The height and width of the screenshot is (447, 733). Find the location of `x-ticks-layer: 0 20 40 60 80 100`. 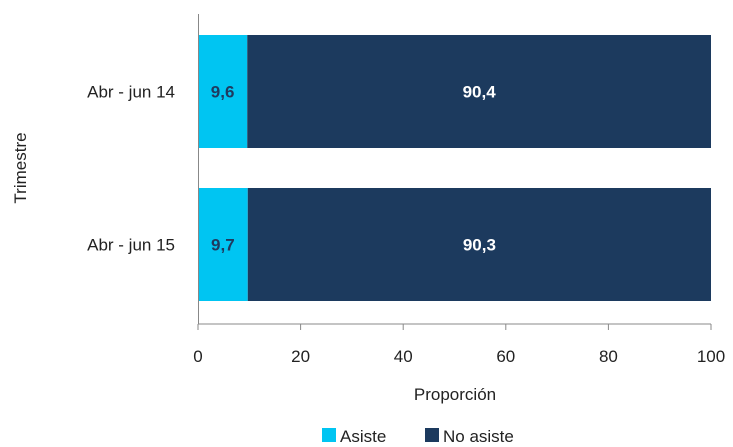

x-ticks-layer: 0 20 40 60 80 100 is located at coordinates (459, 345).